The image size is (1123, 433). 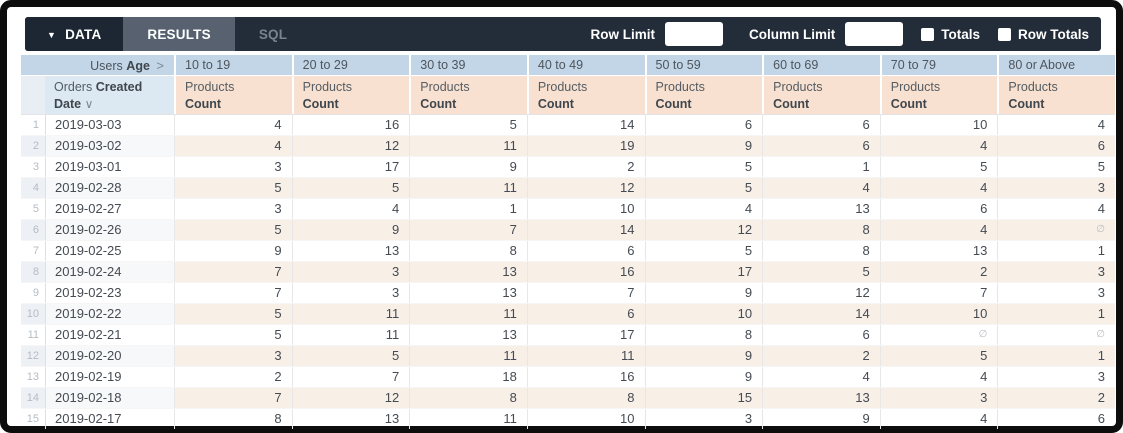 What do you see at coordinates (1056, 230) in the screenshot?
I see `value-cell-null: ∅` at bounding box center [1056, 230].